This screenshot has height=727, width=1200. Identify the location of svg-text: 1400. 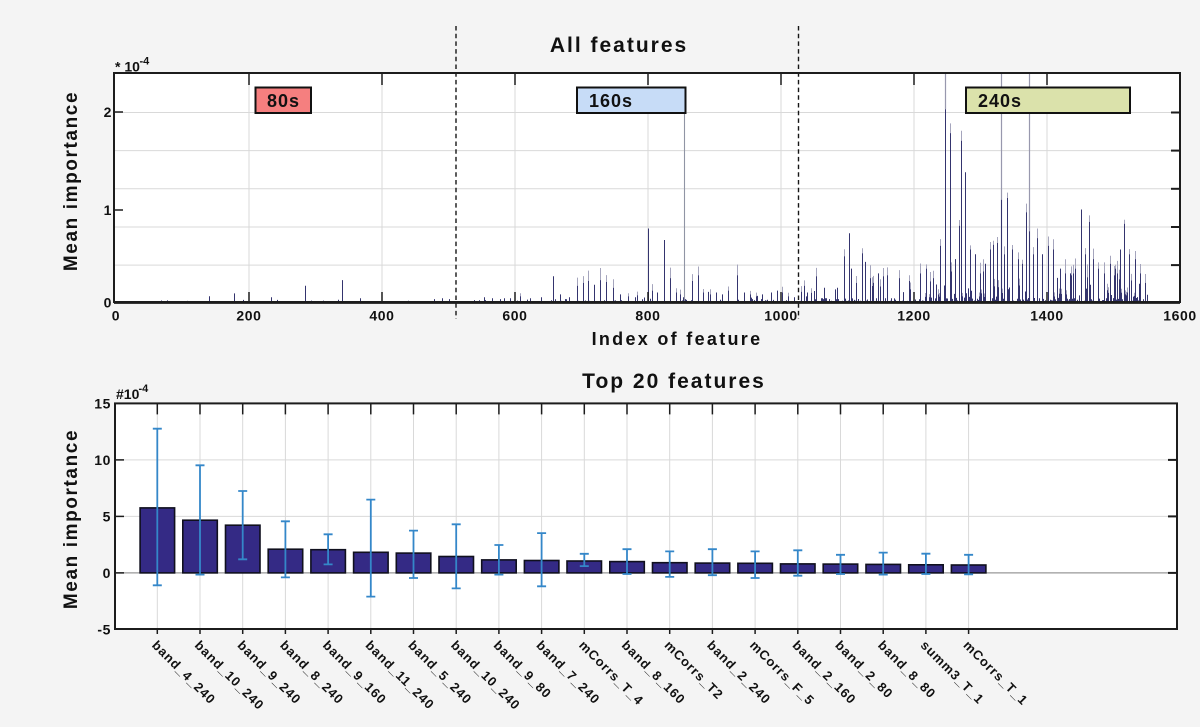
(1047, 316).